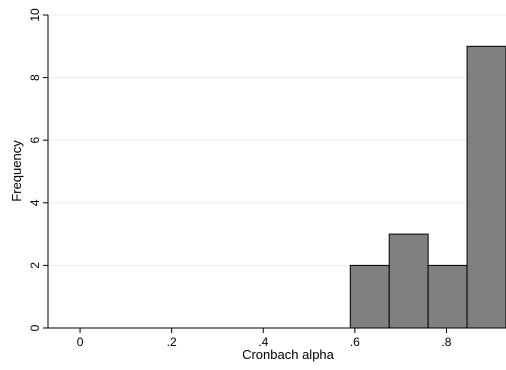 The height and width of the screenshot is (370, 506). What do you see at coordinates (172, 342) in the screenshot?
I see `x-tick-label: .2` at bounding box center [172, 342].